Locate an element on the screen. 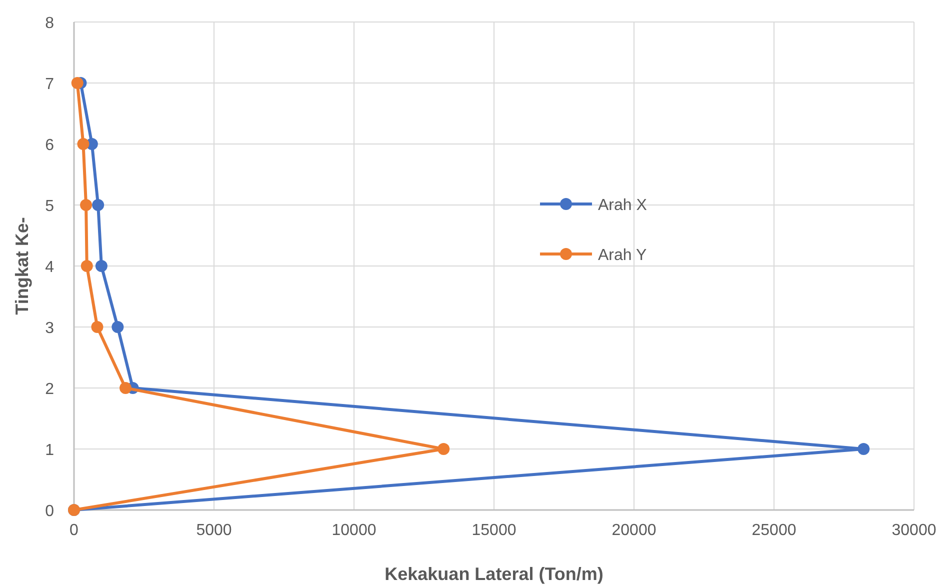 This screenshot has width=944, height=588. y-tick-label: 2 is located at coordinates (49, 389).